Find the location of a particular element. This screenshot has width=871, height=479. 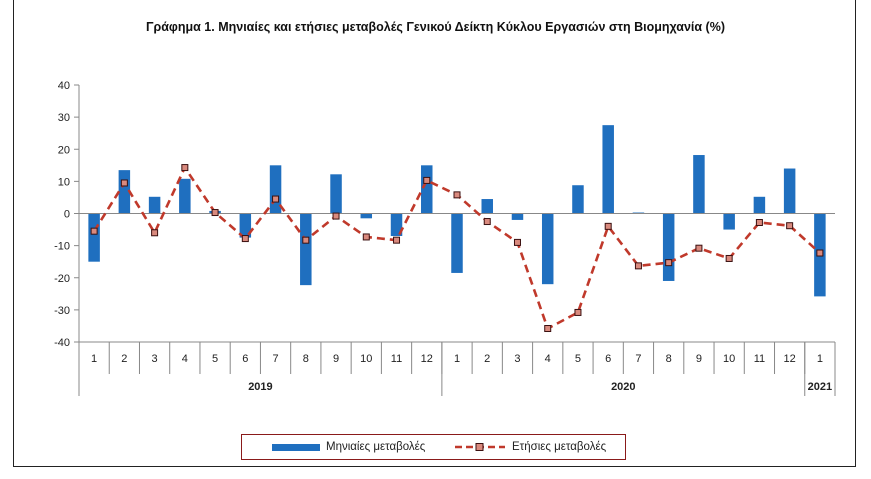

legend: Μηνιαίες μεταβολές Ετήσιες μεταβολές is located at coordinates (433, 447).